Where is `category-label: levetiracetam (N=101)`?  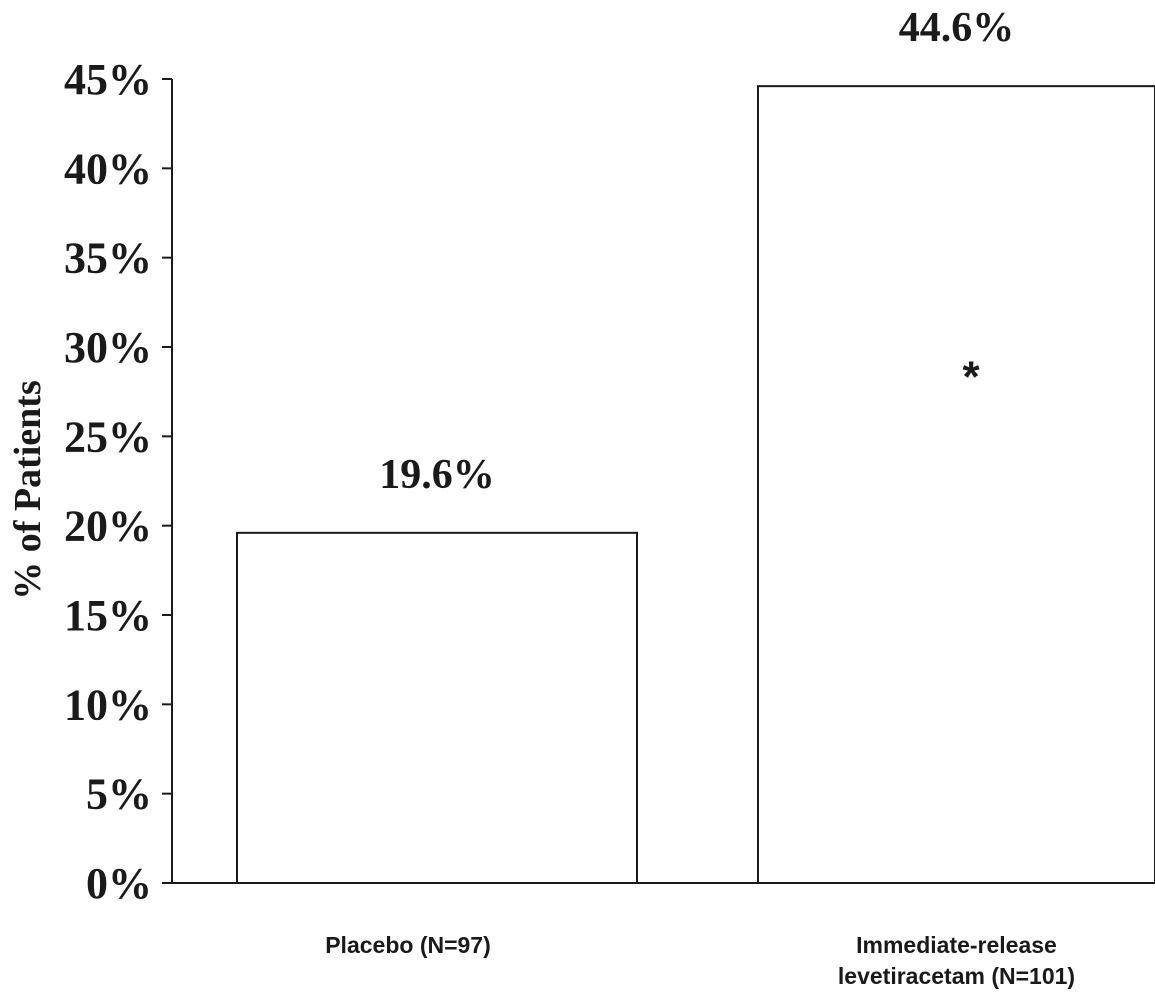
category-label: levetiracetam (N=101) is located at coordinates (956, 976).